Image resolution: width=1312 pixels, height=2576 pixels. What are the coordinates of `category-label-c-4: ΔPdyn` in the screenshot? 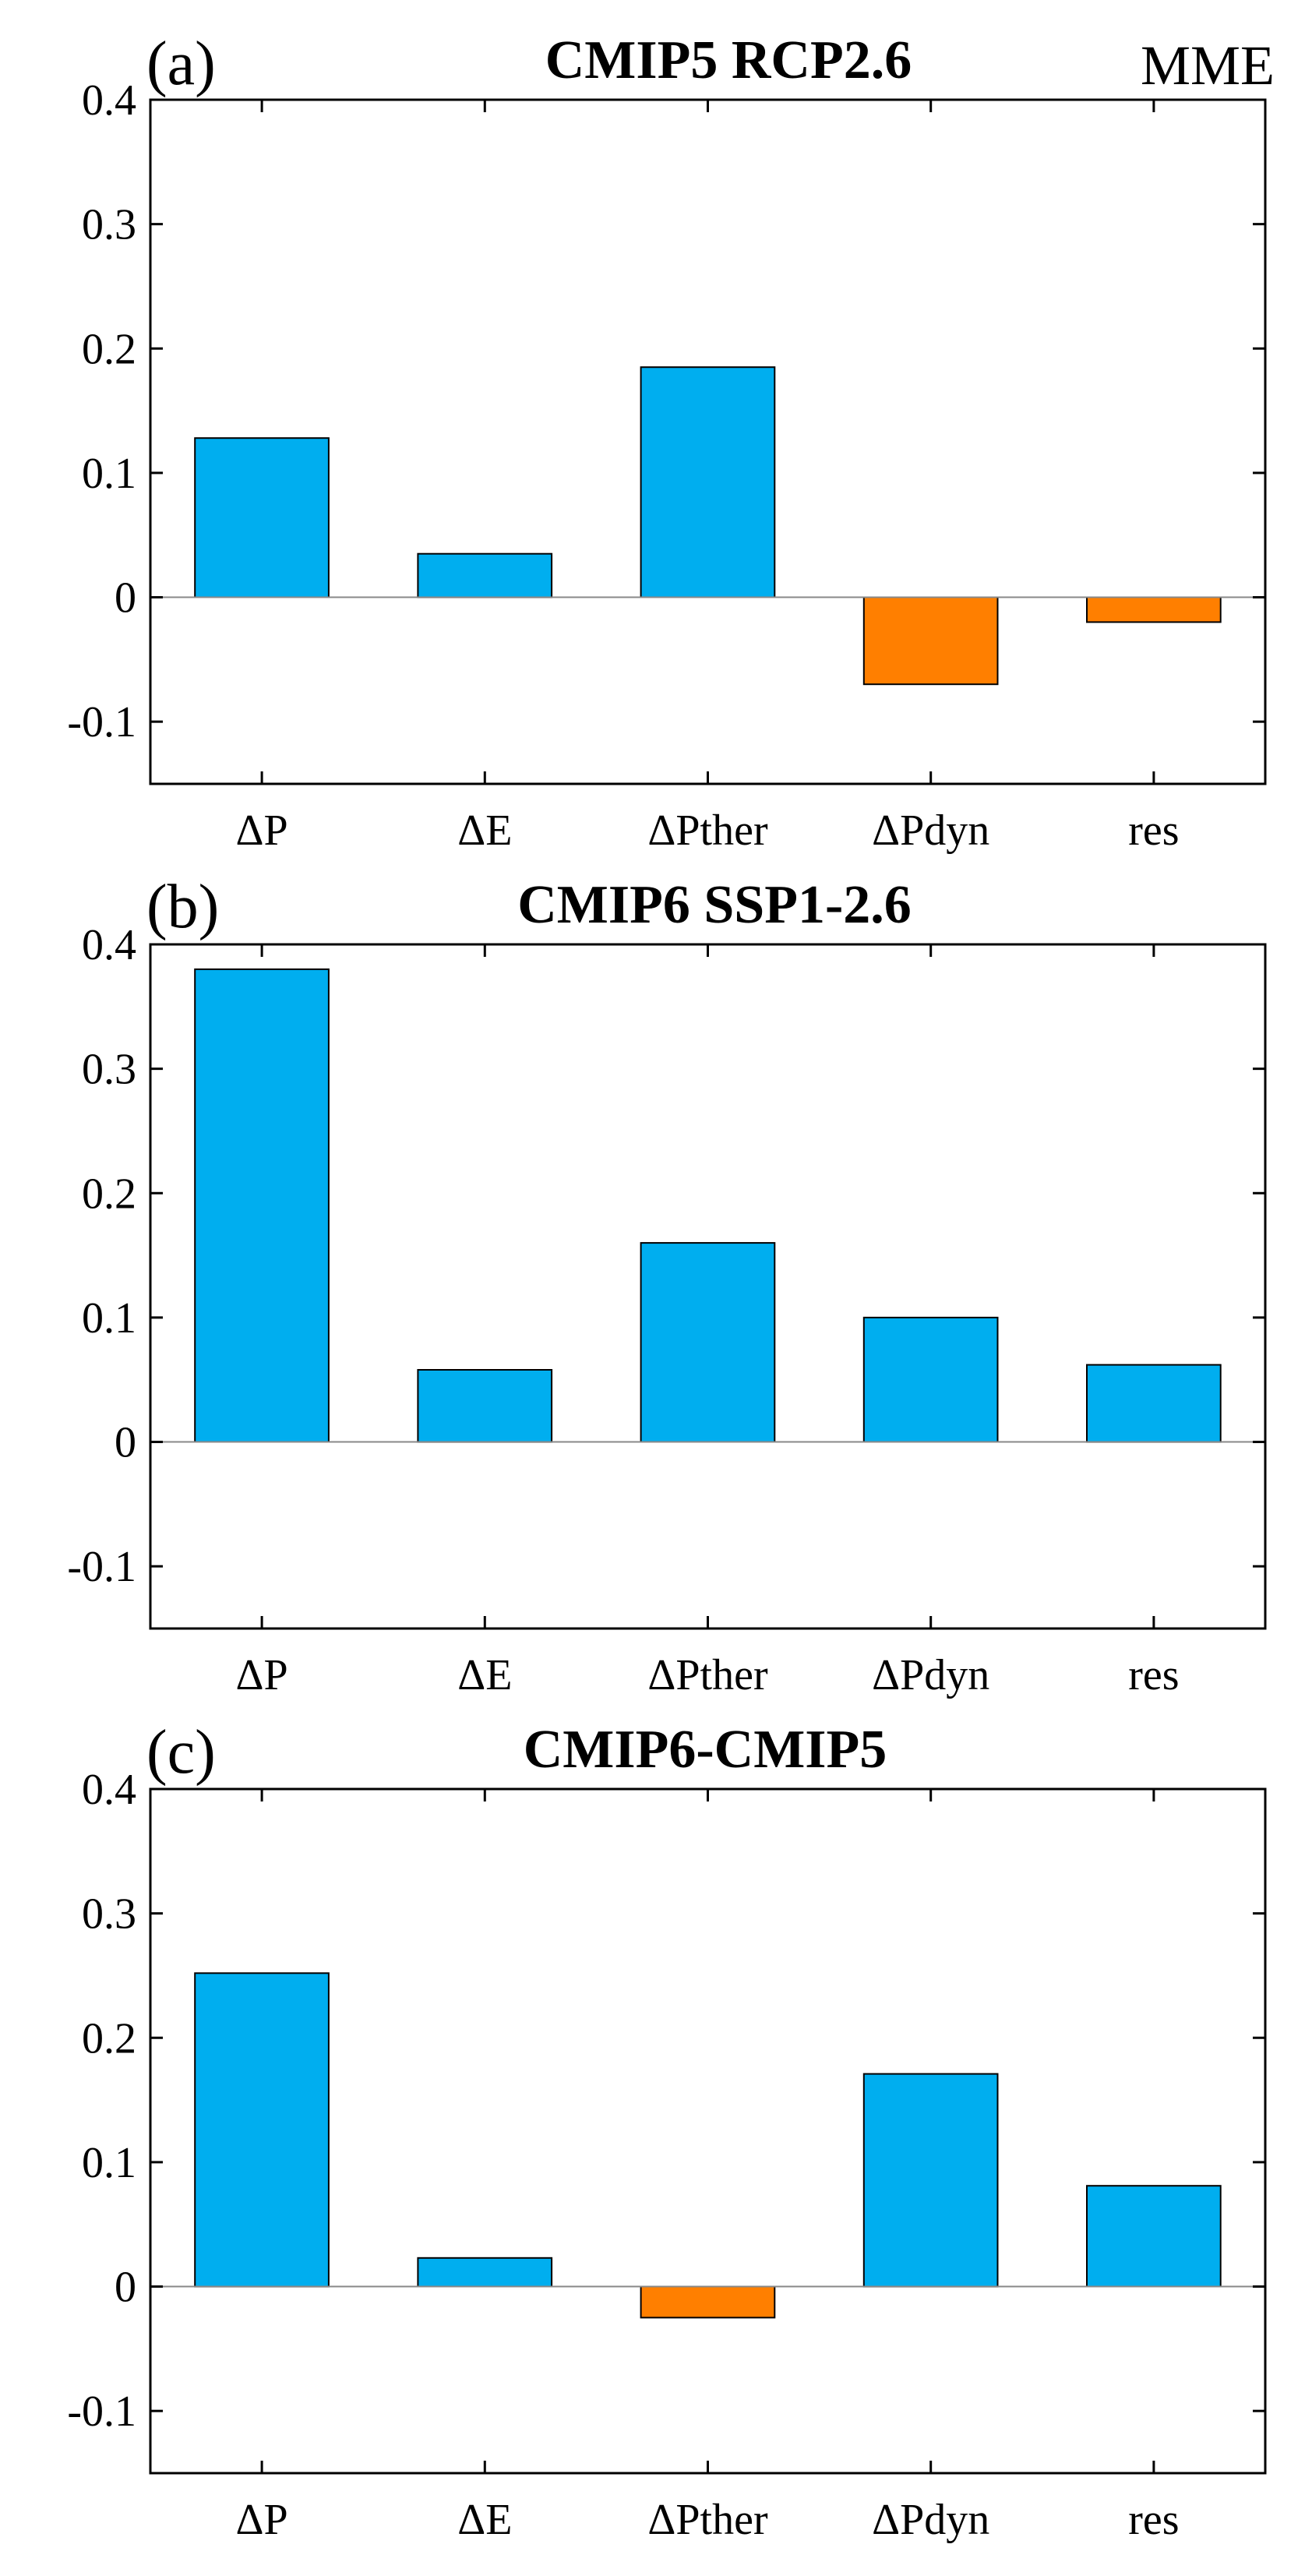 It's located at (930, 2520).